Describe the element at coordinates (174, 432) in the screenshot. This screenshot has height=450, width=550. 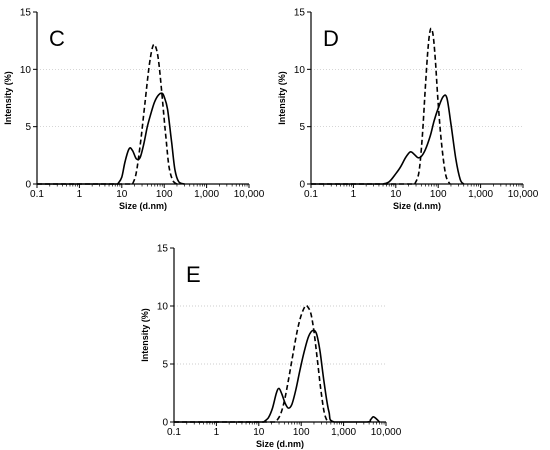
I see `x-tick-label-e-0: 0.1` at that location.